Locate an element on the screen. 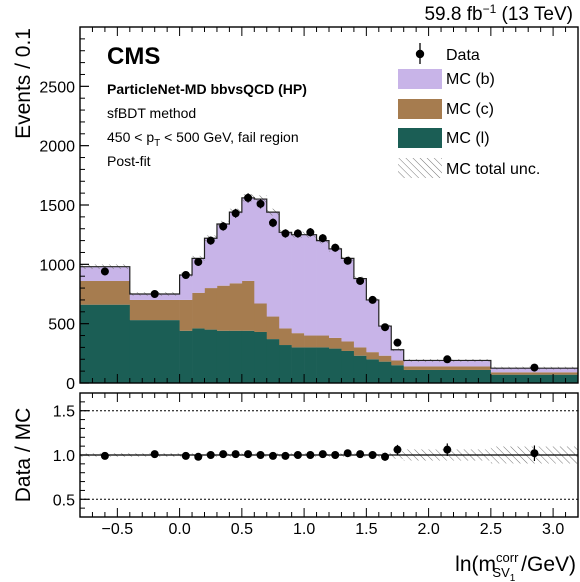  bar-mc-l--21 is located at coordinates (534, 378).